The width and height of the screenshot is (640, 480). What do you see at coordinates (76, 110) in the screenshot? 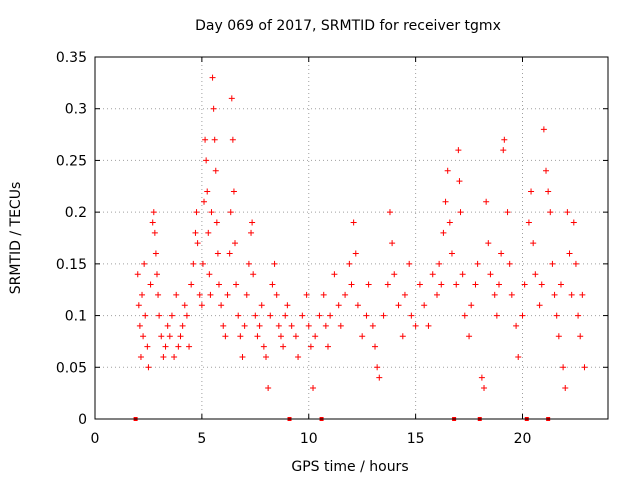
I see `y-tick-label: 0.3` at bounding box center [76, 110].